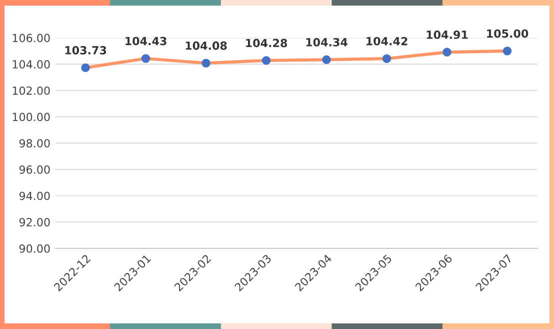 The image size is (554, 329). Describe the element at coordinates (34, 196) in the screenshot. I see `y-tick-label: 94.00` at that location.